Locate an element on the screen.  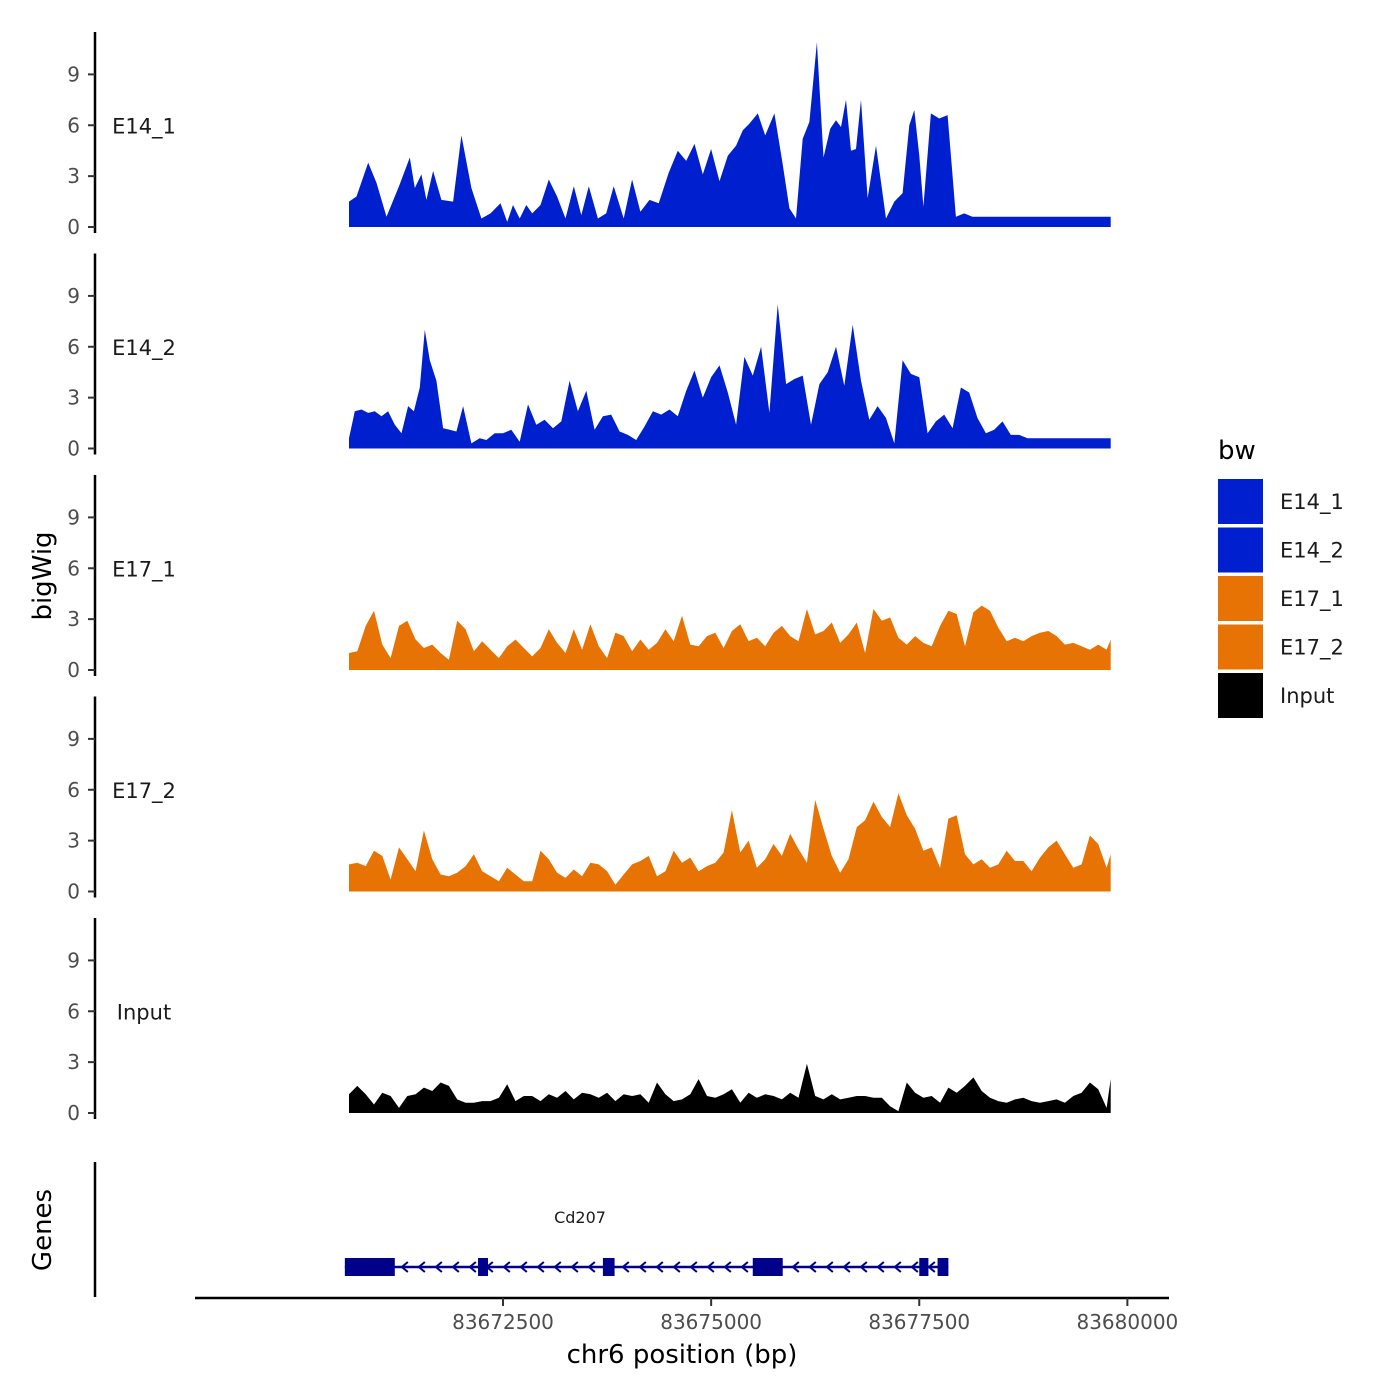
x-tick-label: 83677500 is located at coordinates (919, 1322).